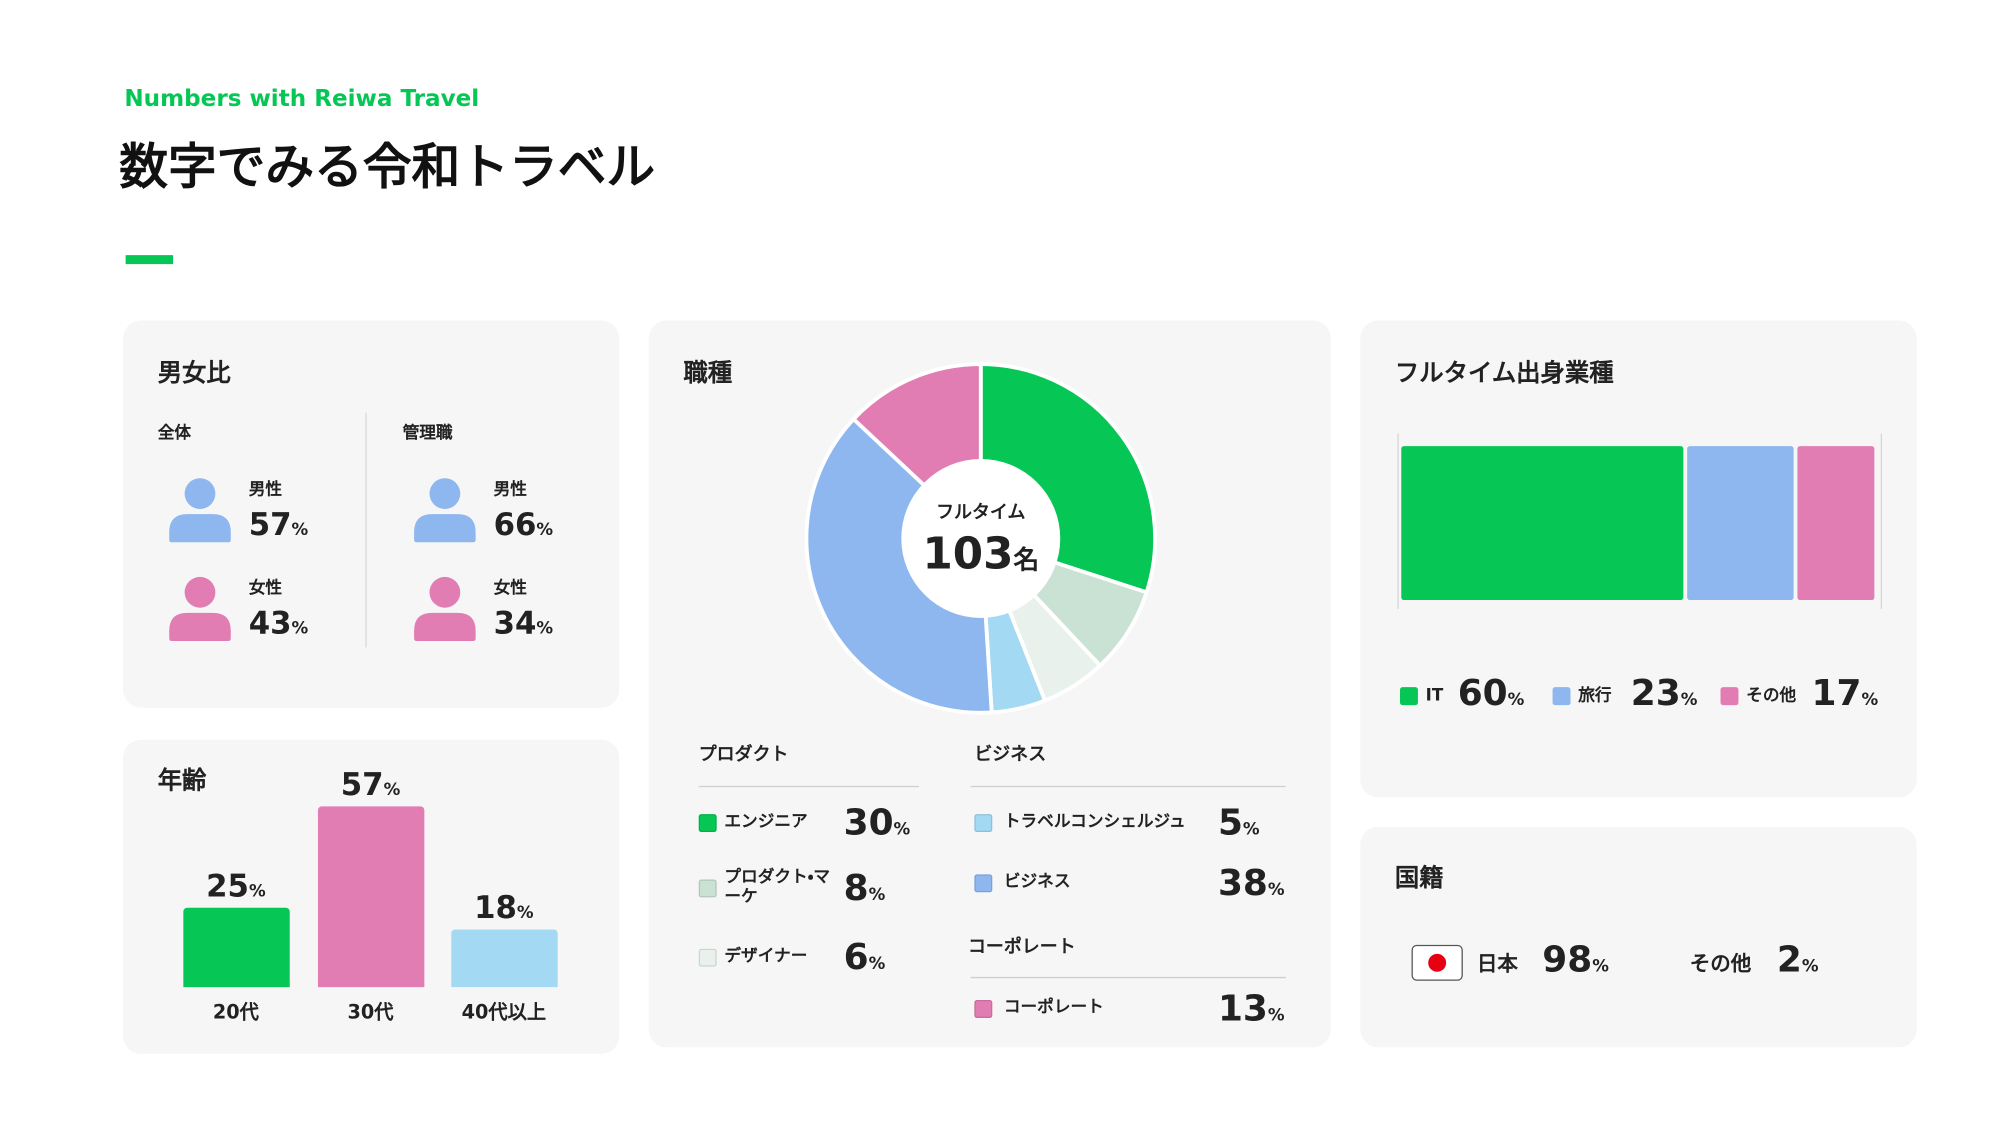 The height and width of the screenshot is (1125, 2000). What do you see at coordinates (1836, 692) in the screenshot?
I see `value: 17` at bounding box center [1836, 692].